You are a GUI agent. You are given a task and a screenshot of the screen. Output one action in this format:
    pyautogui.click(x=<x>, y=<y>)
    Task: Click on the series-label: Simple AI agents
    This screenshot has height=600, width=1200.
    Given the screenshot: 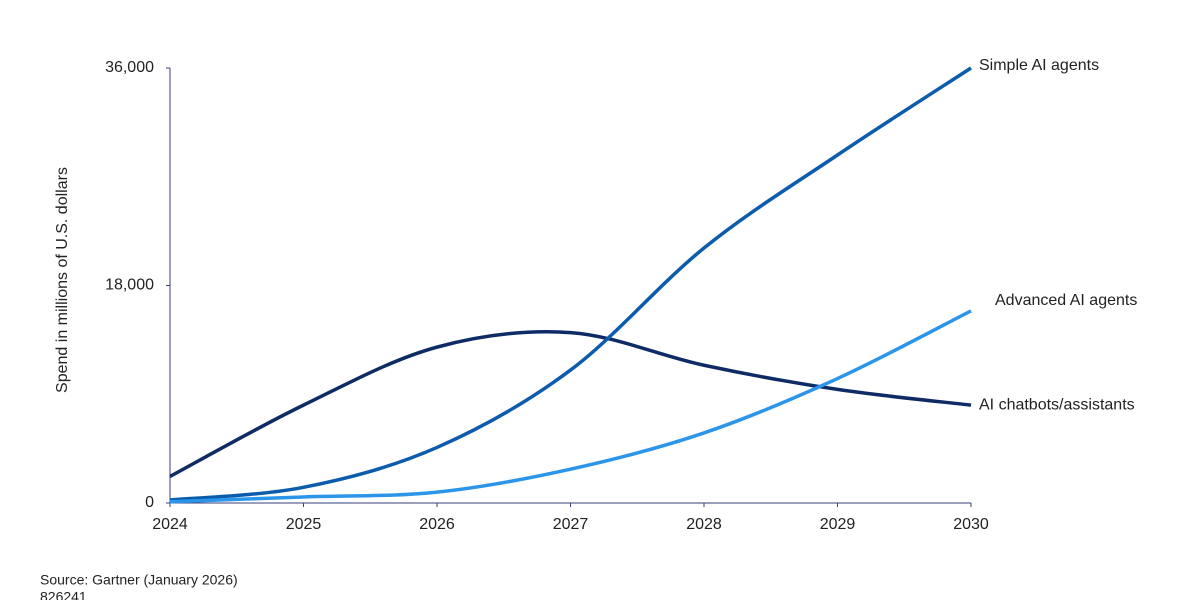 What is the action you would take?
    pyautogui.click(x=1039, y=65)
    